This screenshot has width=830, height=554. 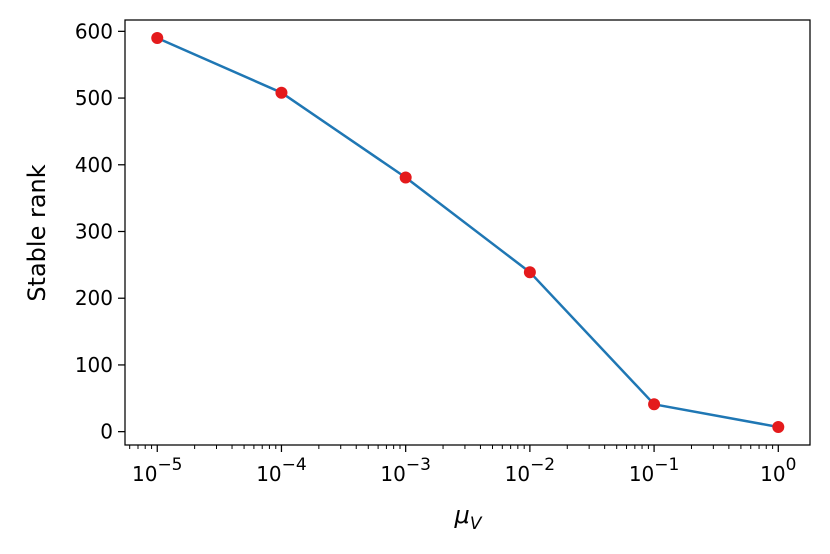 I want to click on x-axis-label-base: μ, so click(x=462, y=515).